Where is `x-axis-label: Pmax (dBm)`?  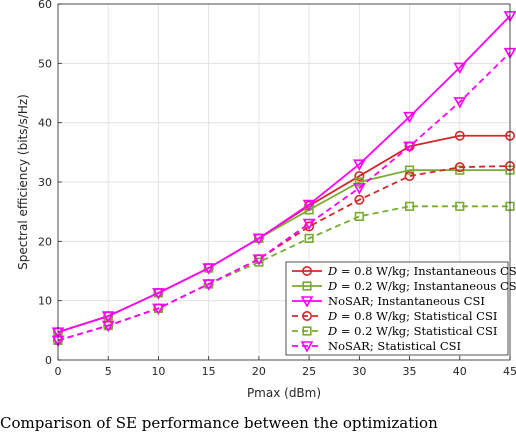
x-axis-label: Pmax (dBm) is located at coordinates (284, 393).